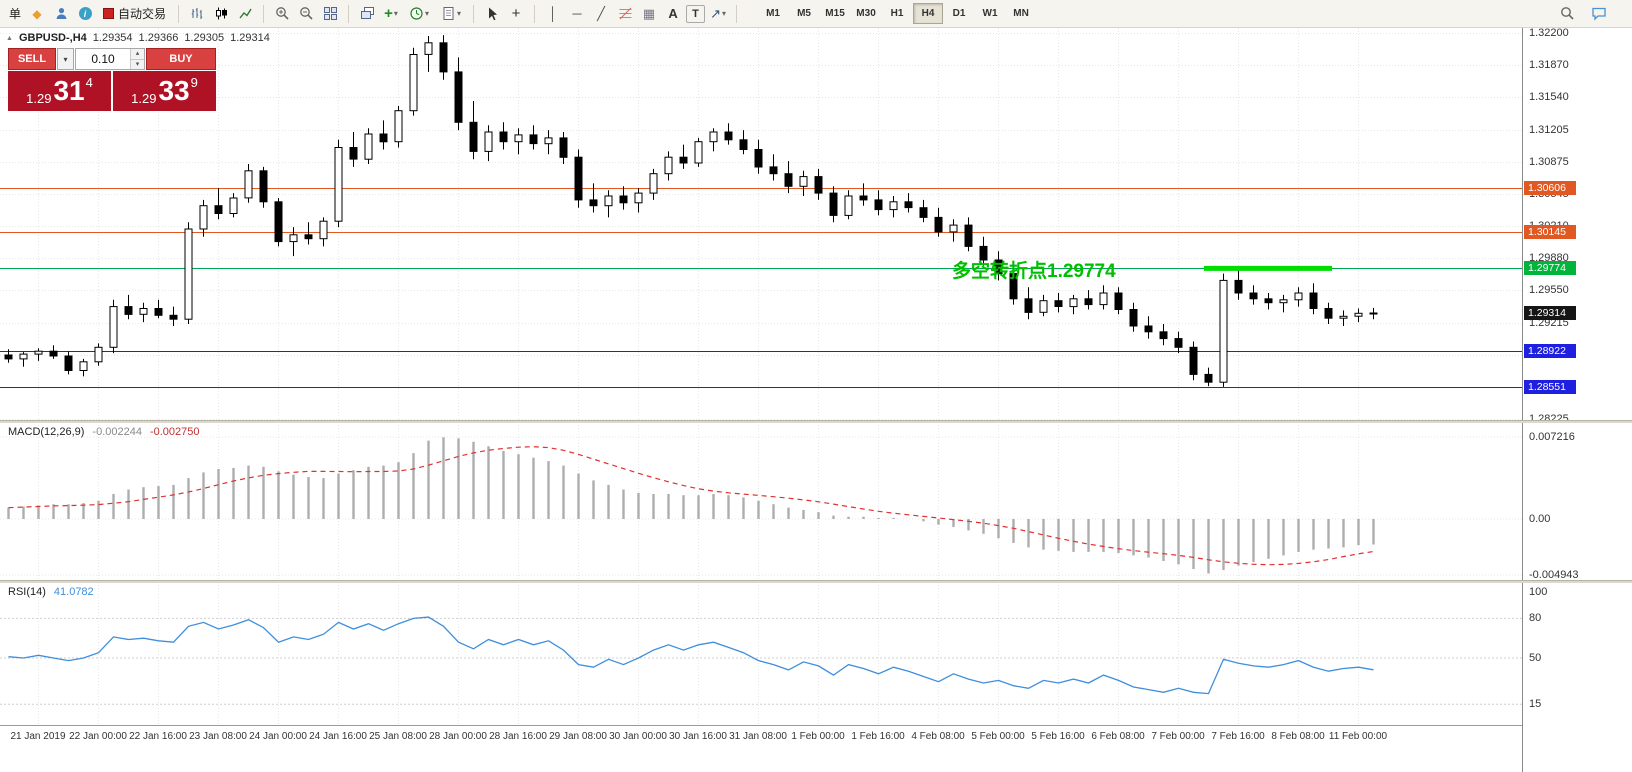 The image size is (1632, 772). I want to click on price-badge: 1.30606, so click(1550, 187).